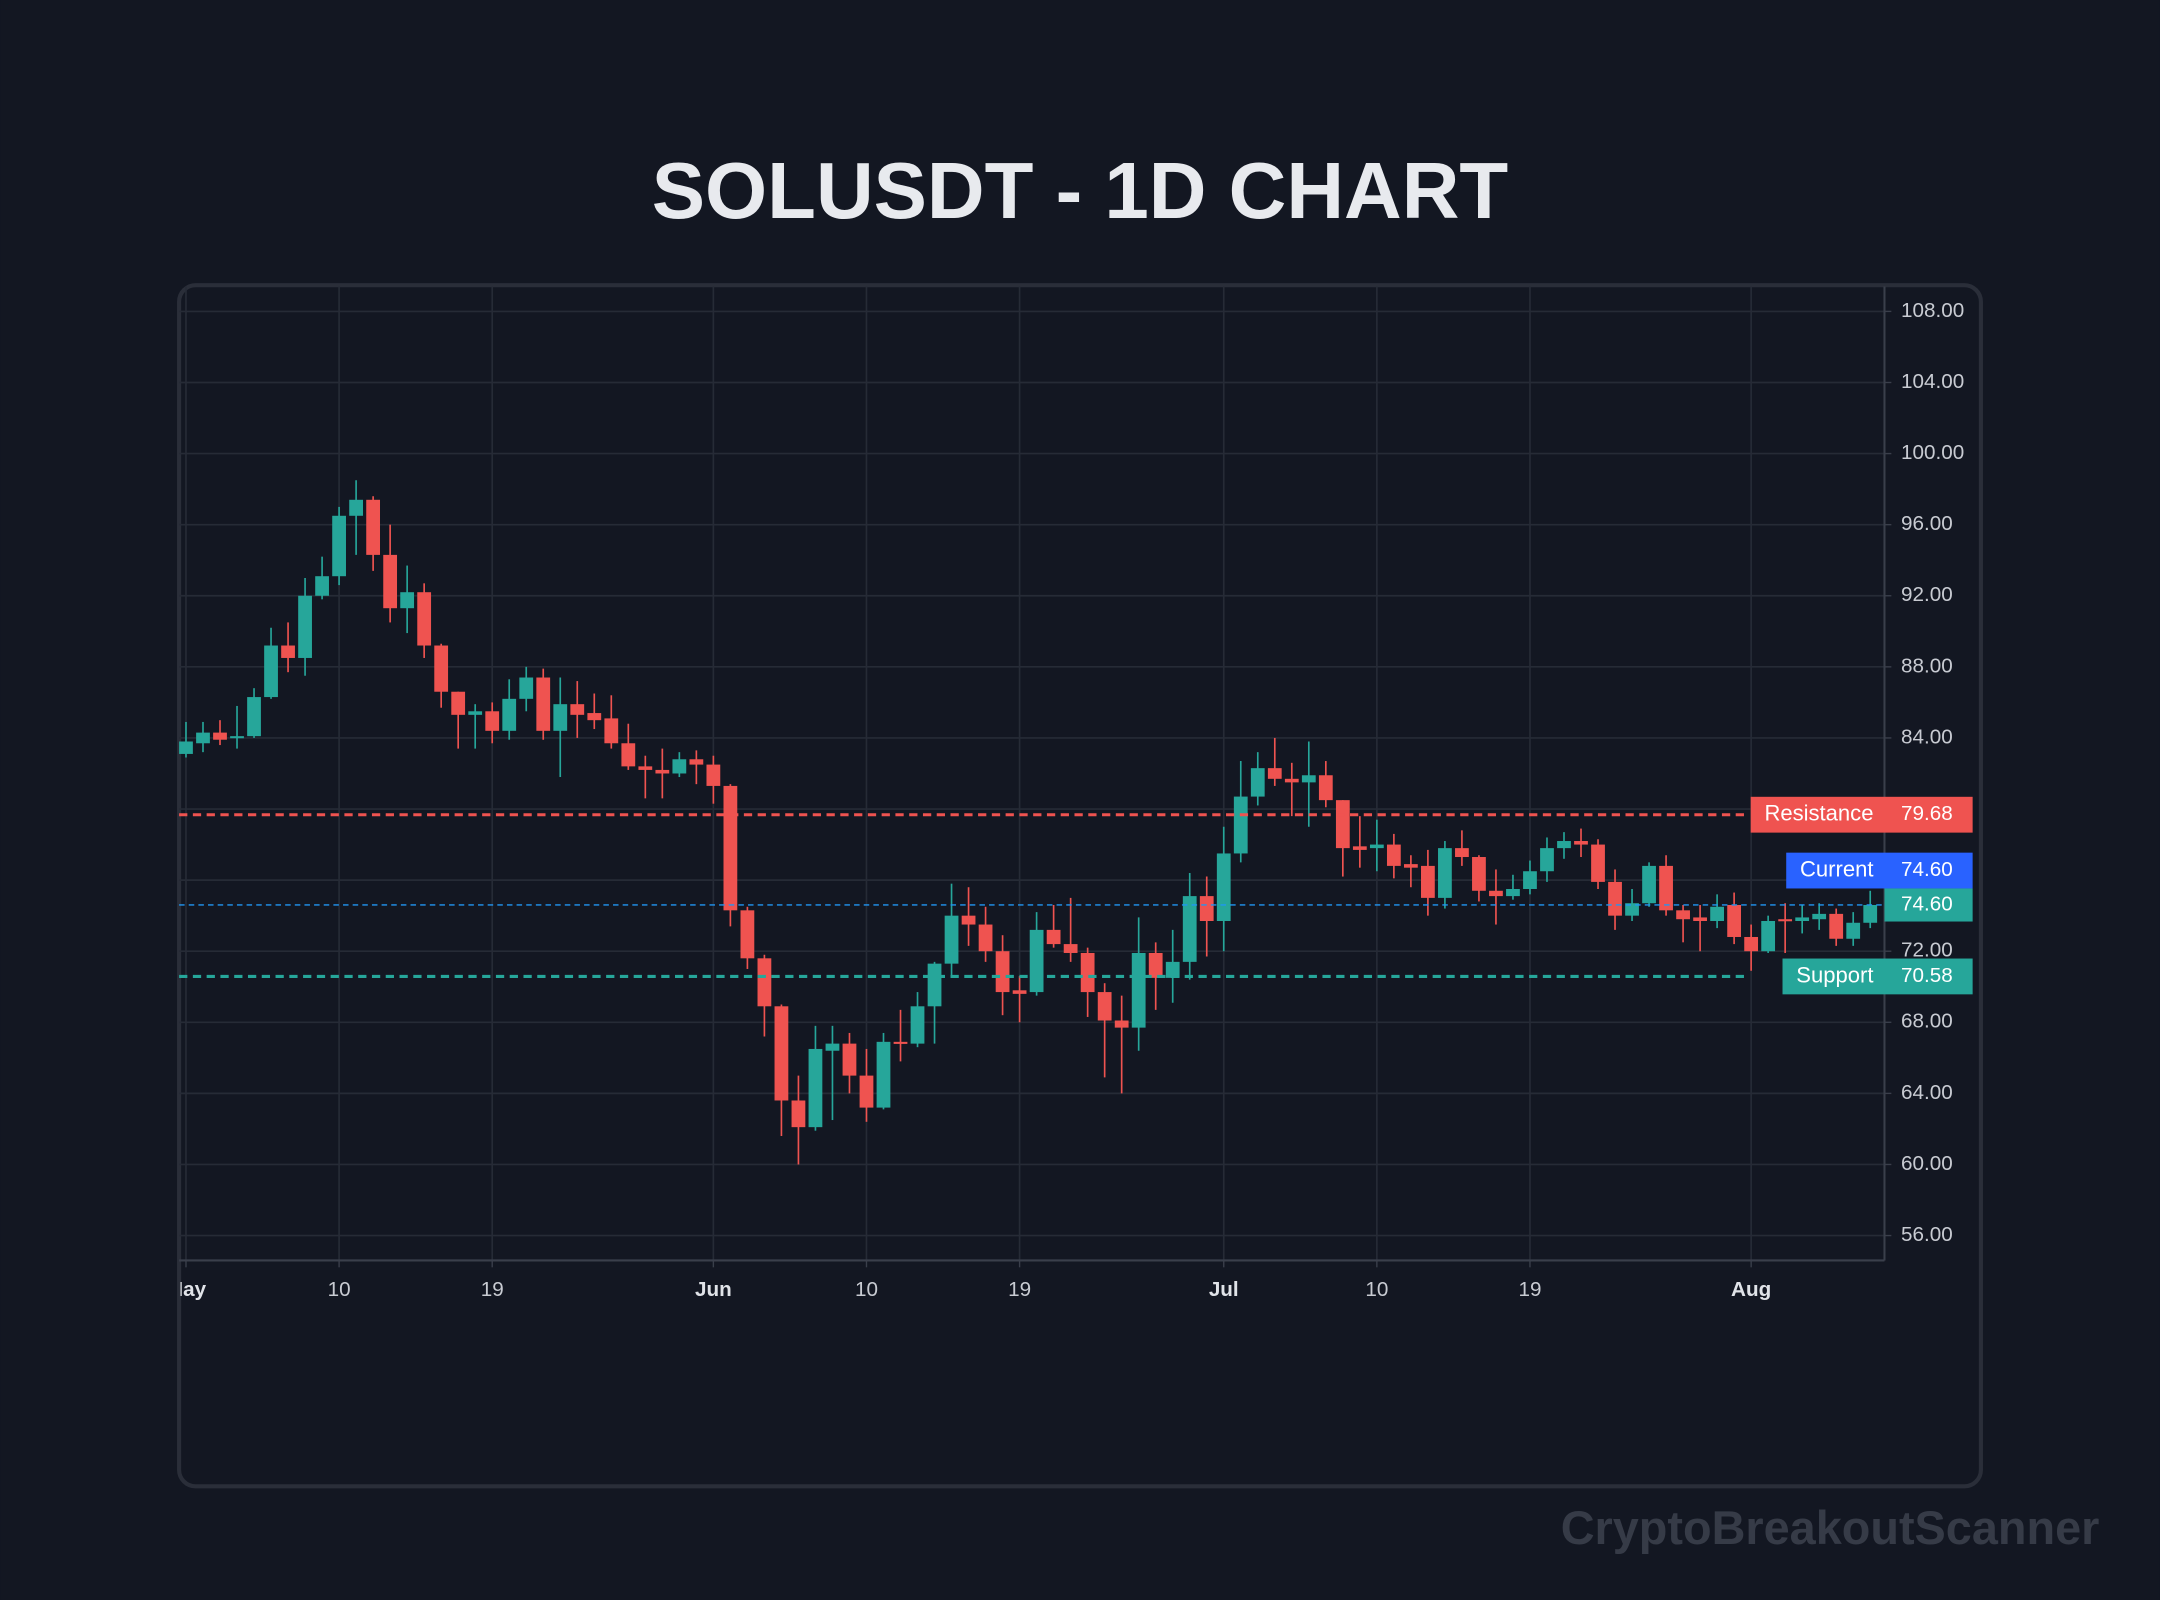 Image resolution: width=2160 pixels, height=1600 pixels. Describe the element at coordinates (713, 1289) in the screenshot. I see `x-tick-label: Jun` at that location.